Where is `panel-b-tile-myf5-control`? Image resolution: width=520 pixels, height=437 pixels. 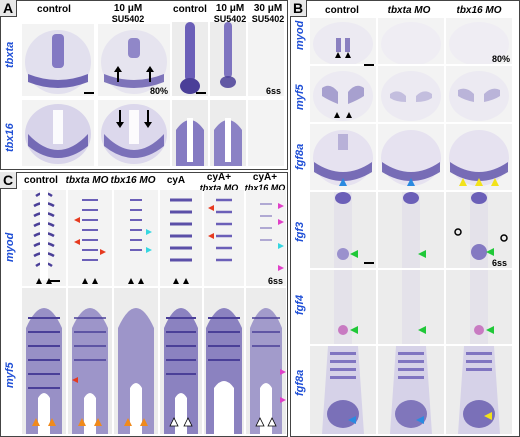 panel-b-tile-myf5-control is located at coordinates (343, 94).